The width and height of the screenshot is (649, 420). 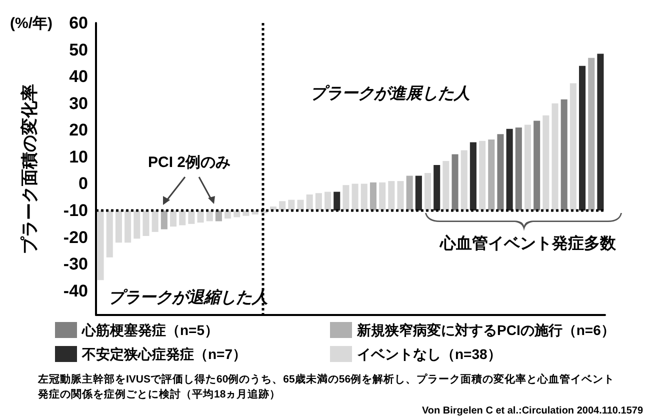 I want to click on y-tick-label: 30, so click(x=78, y=103).